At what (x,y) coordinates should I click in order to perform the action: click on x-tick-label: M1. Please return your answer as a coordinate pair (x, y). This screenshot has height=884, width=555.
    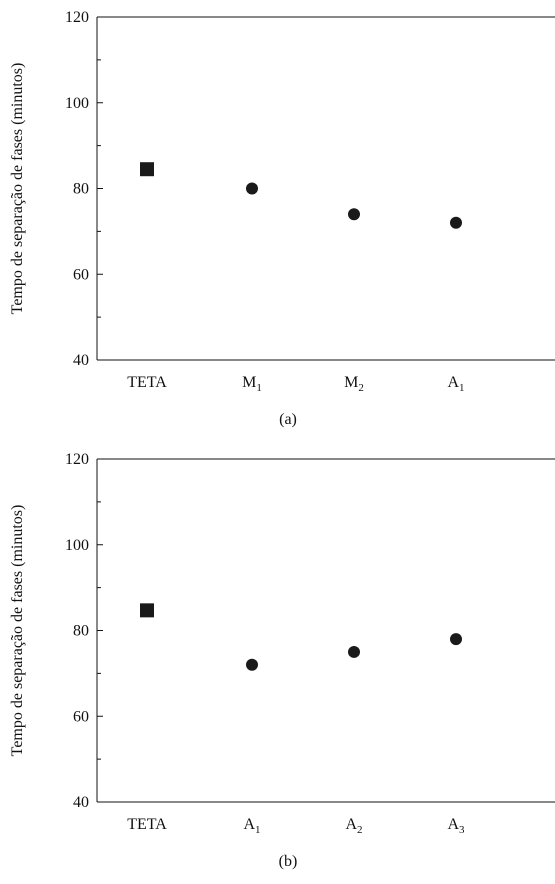
    Looking at the image, I should click on (252, 384).